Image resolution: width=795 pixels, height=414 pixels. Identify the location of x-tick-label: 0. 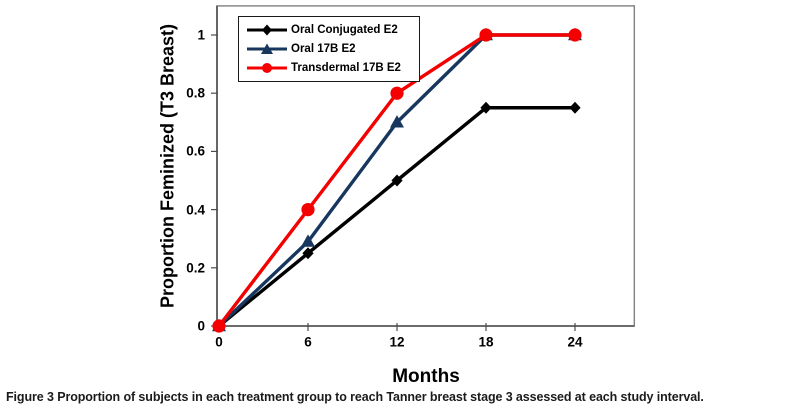
(219, 342).